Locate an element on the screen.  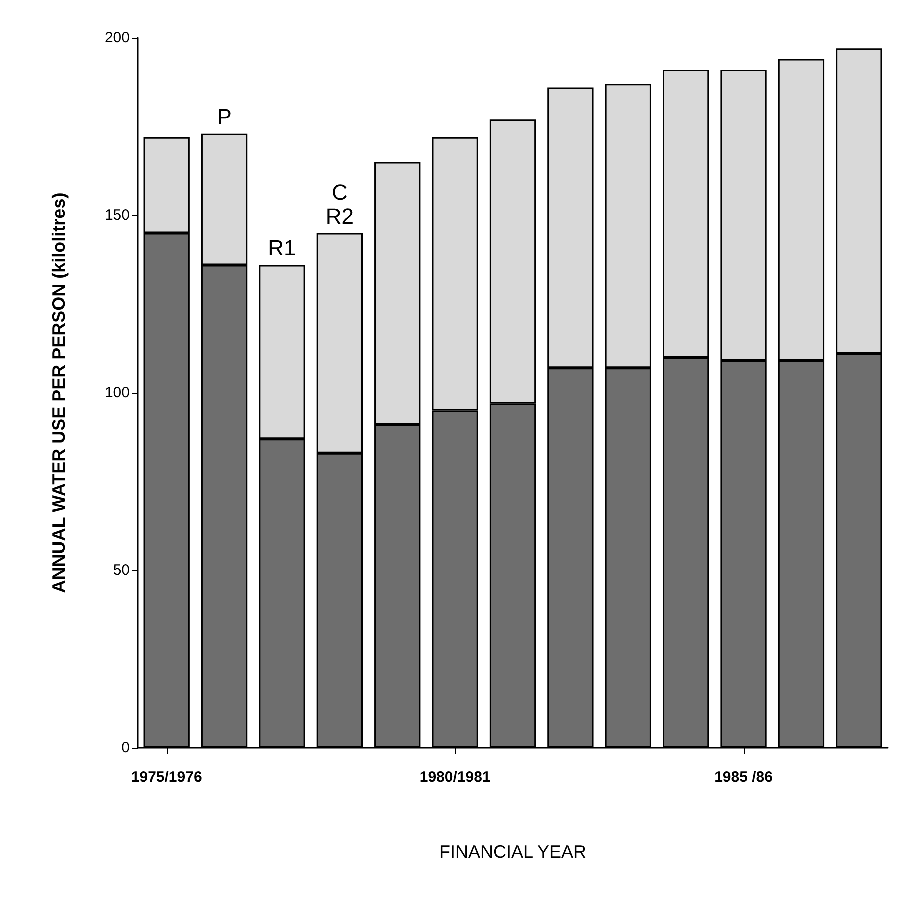
data-label: R1 is located at coordinates (282, 248).